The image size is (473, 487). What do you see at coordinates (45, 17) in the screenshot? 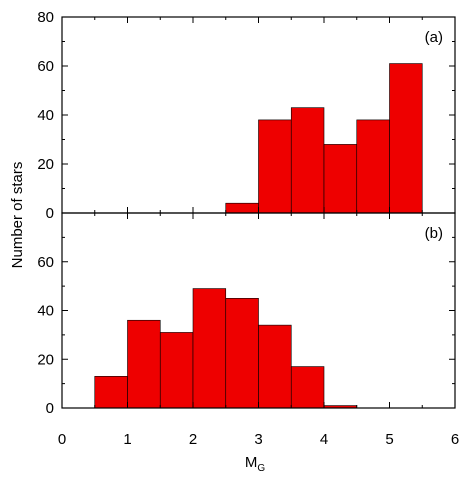
I see `y-tick-label: 80` at bounding box center [45, 17].